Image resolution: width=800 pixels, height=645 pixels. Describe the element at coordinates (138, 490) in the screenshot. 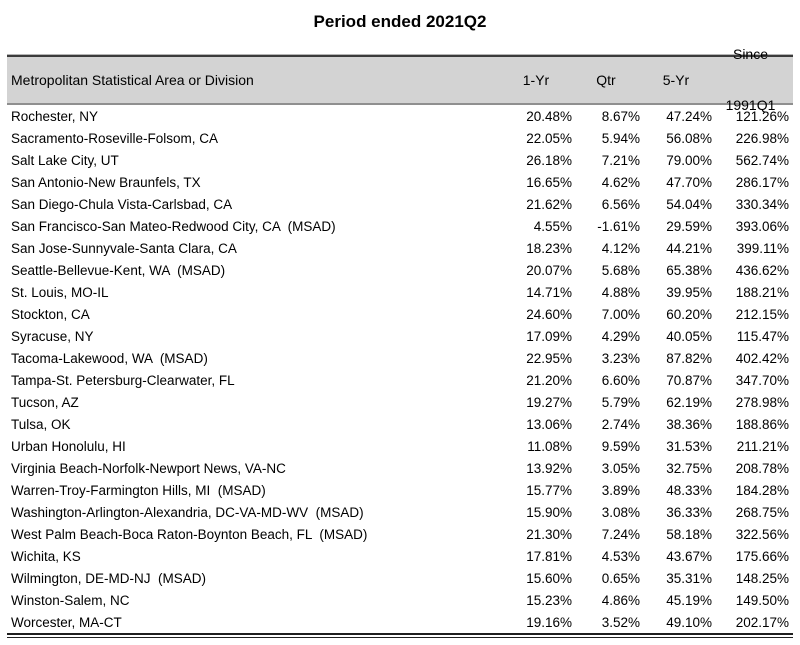

I see `msa-name: Warren-Troy-Farmington Hills, MI (MSAD)` at that location.